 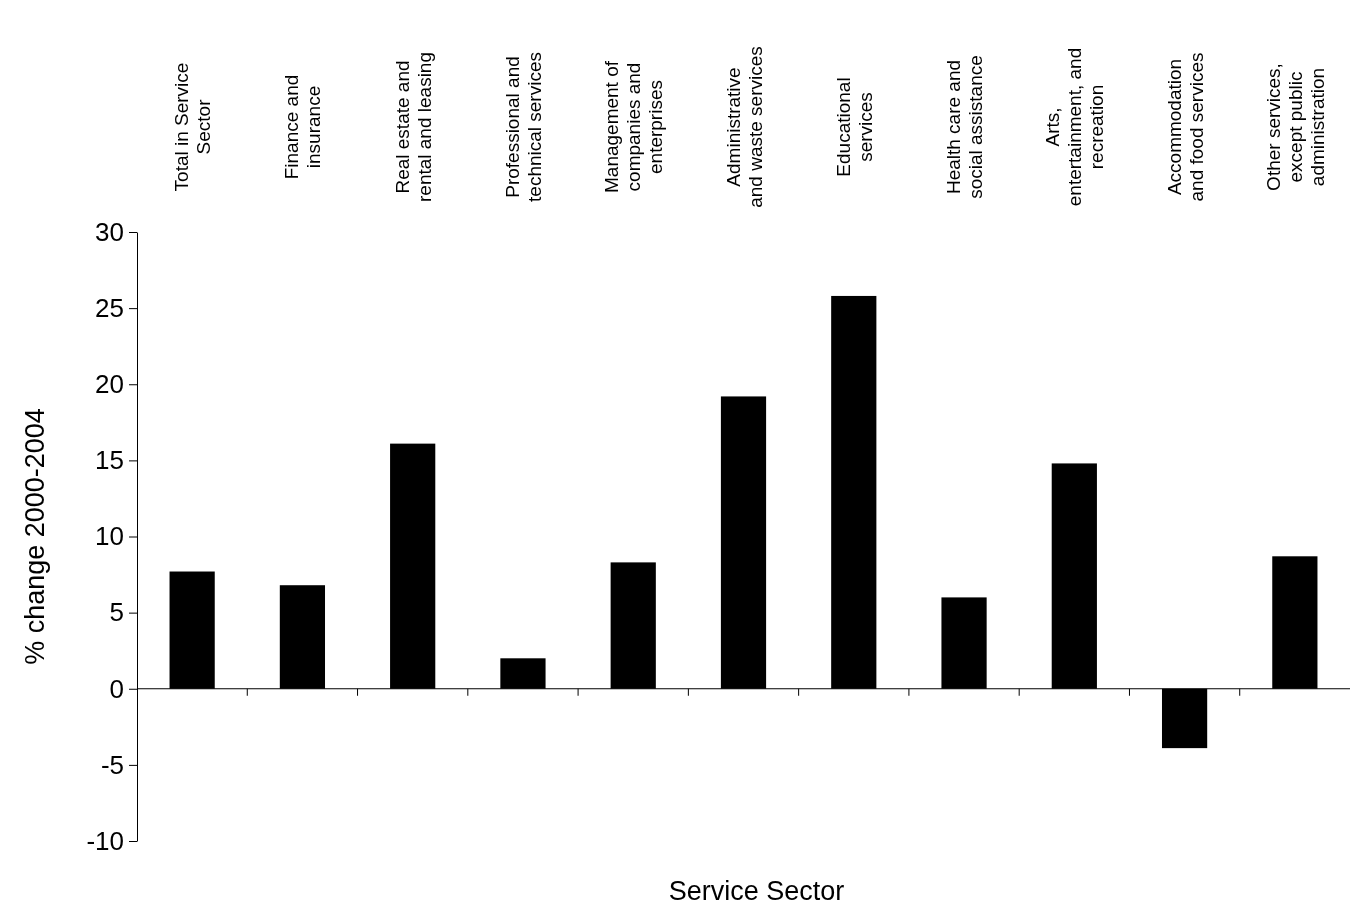 I want to click on x-tick-label: Total in Service Sector, so click(x=193, y=127).